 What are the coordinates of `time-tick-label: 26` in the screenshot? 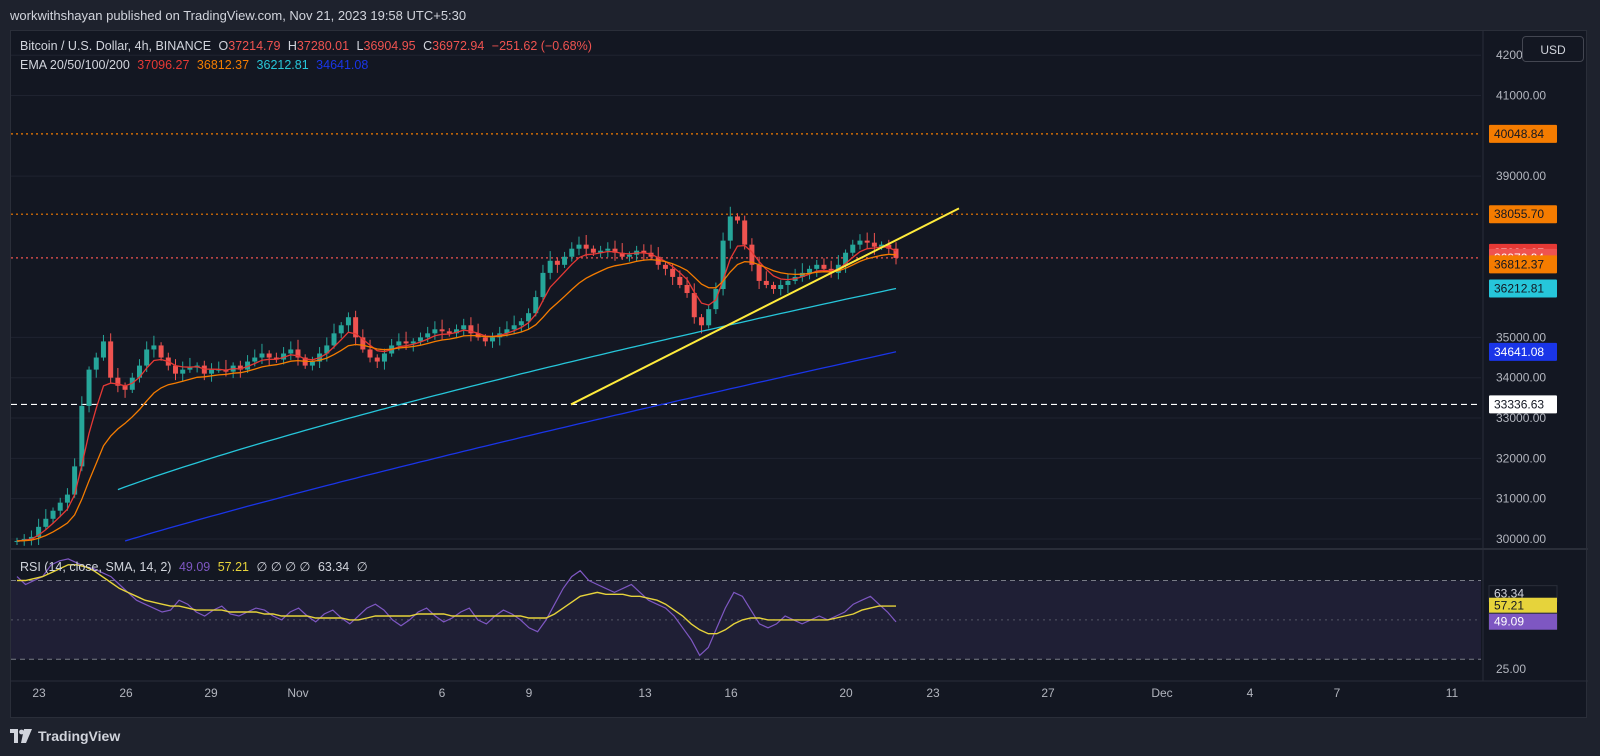 It's located at (126, 693).